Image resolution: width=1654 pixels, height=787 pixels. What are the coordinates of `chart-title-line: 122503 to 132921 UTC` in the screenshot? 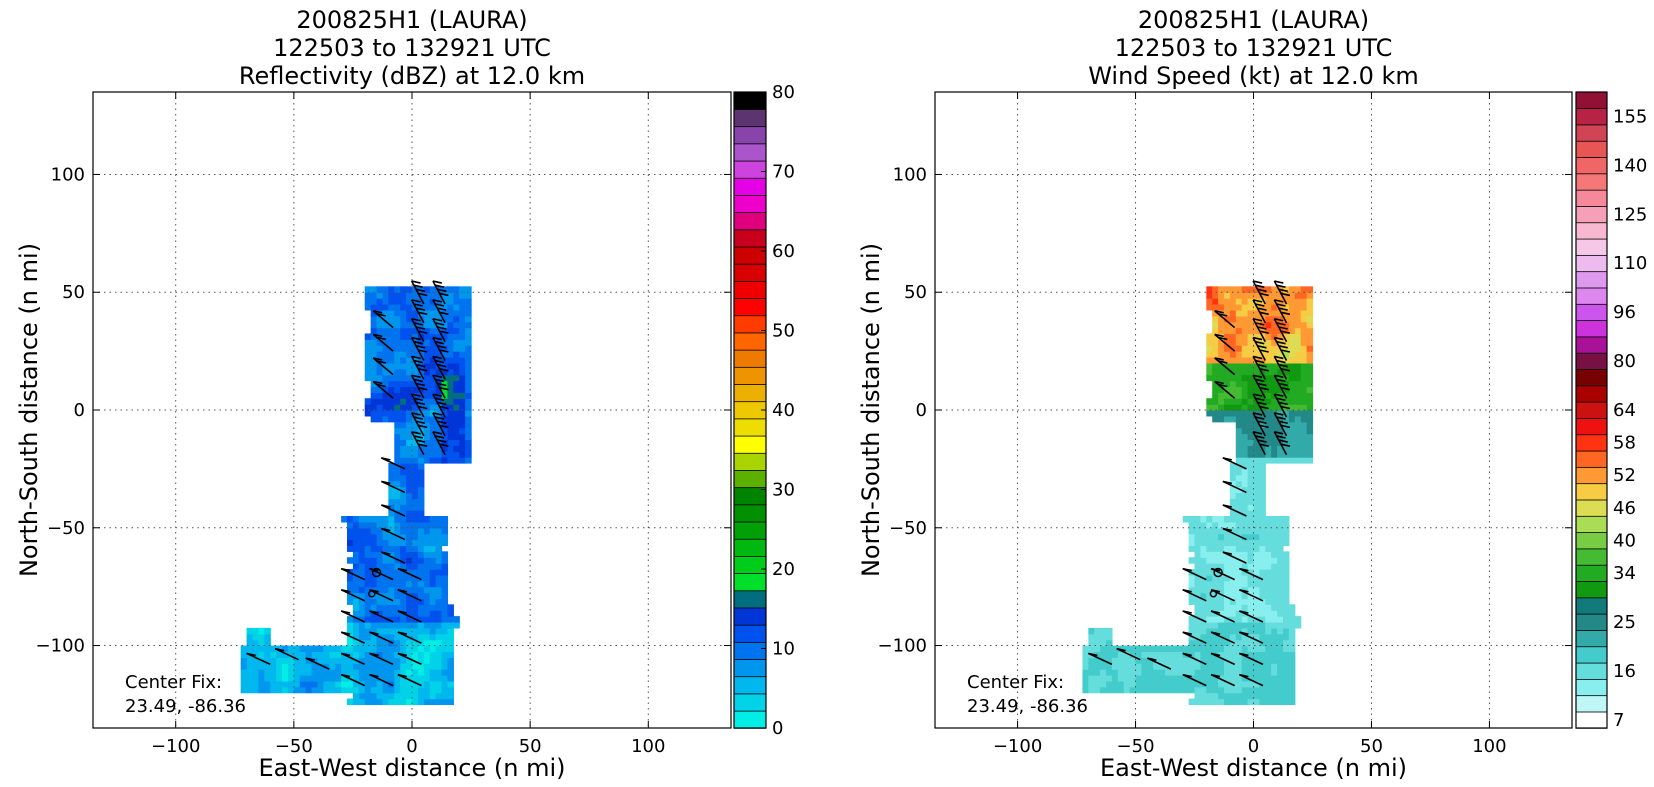 It's located at (1254, 48).